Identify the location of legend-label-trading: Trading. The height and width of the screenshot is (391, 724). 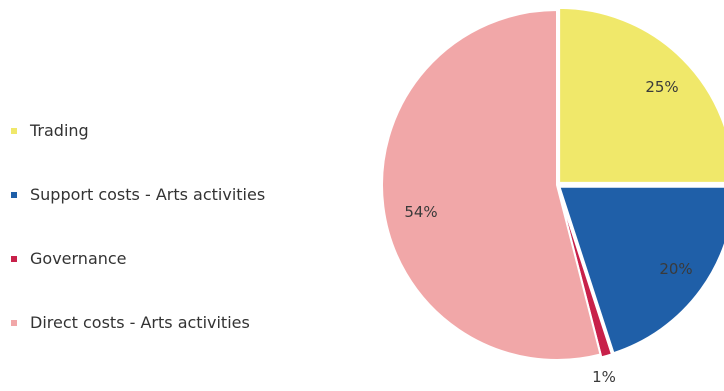
(59, 130).